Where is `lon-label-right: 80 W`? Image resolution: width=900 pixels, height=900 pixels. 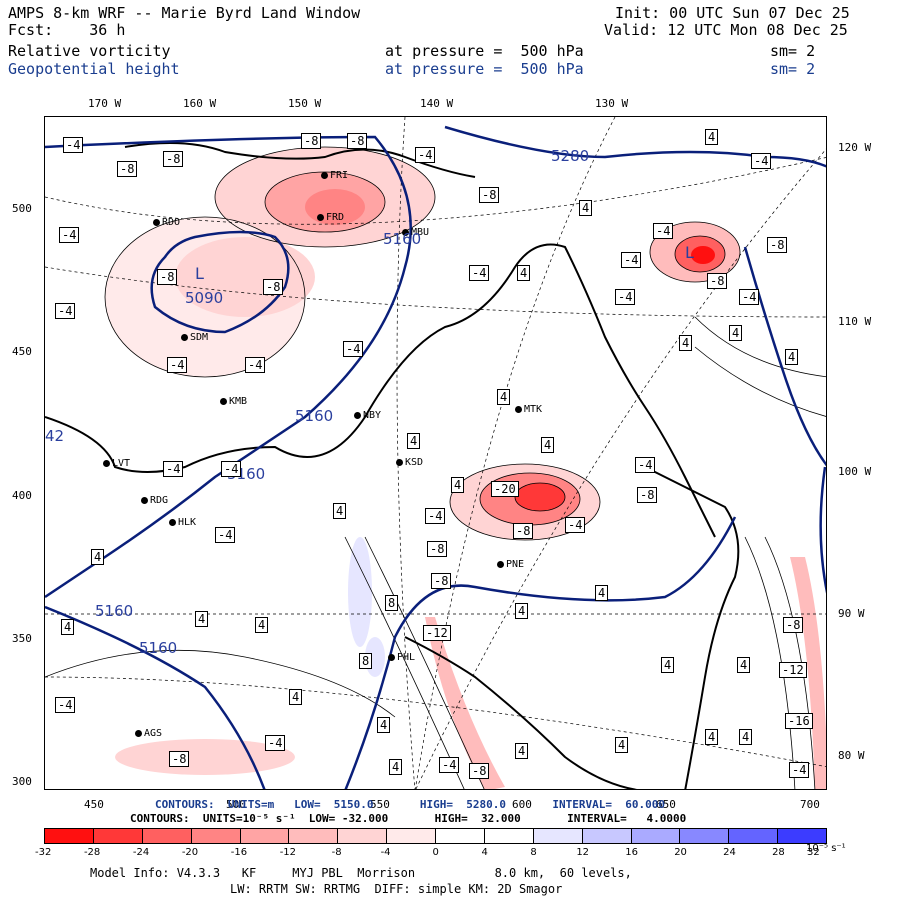 lon-label-right: 80 W is located at coordinates (851, 755).